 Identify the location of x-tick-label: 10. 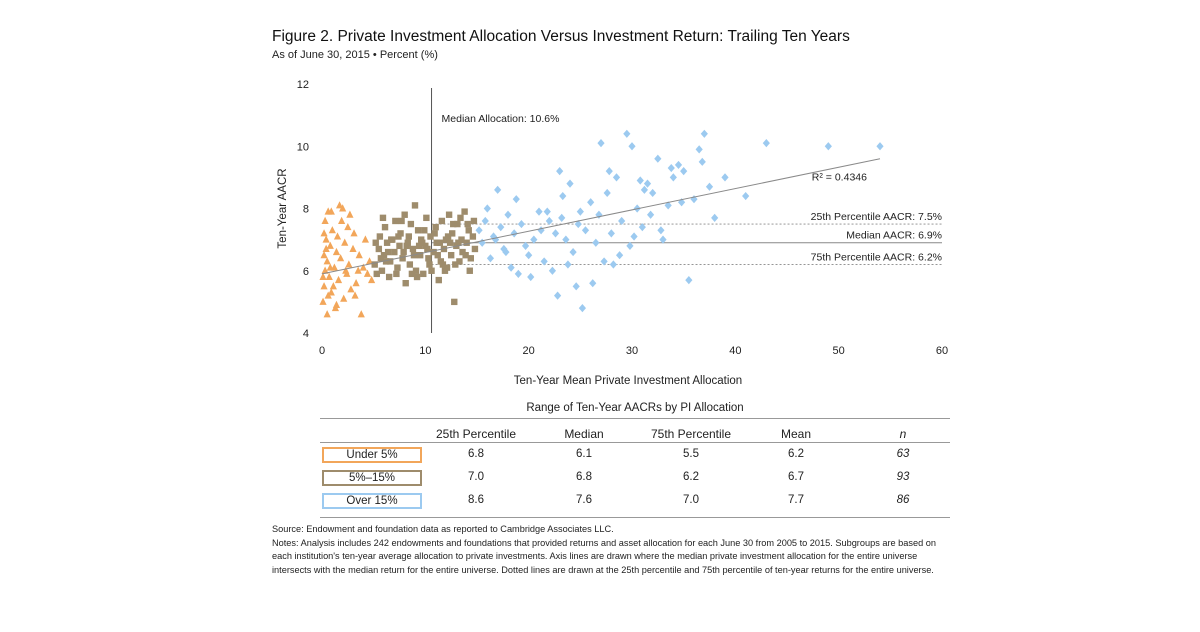
(425, 351).